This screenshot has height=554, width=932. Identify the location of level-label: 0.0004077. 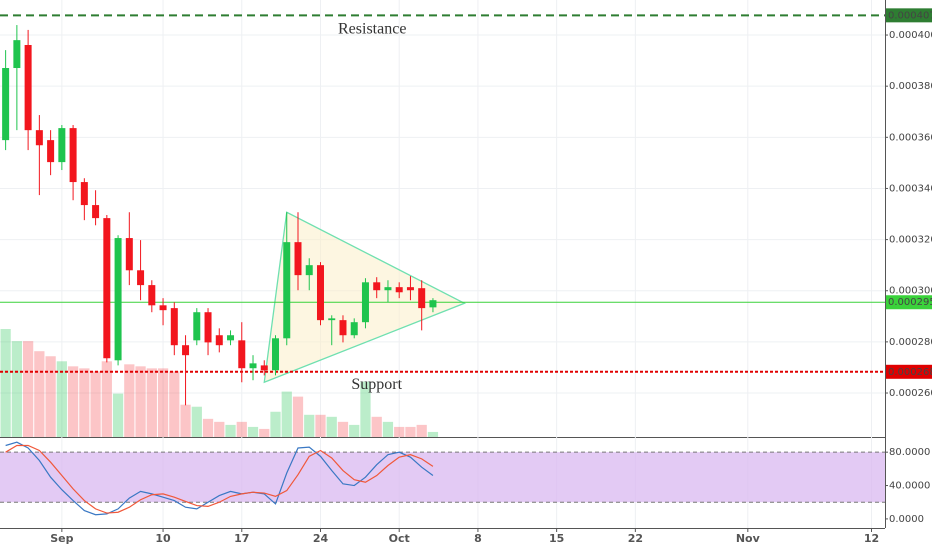
(910, 15).